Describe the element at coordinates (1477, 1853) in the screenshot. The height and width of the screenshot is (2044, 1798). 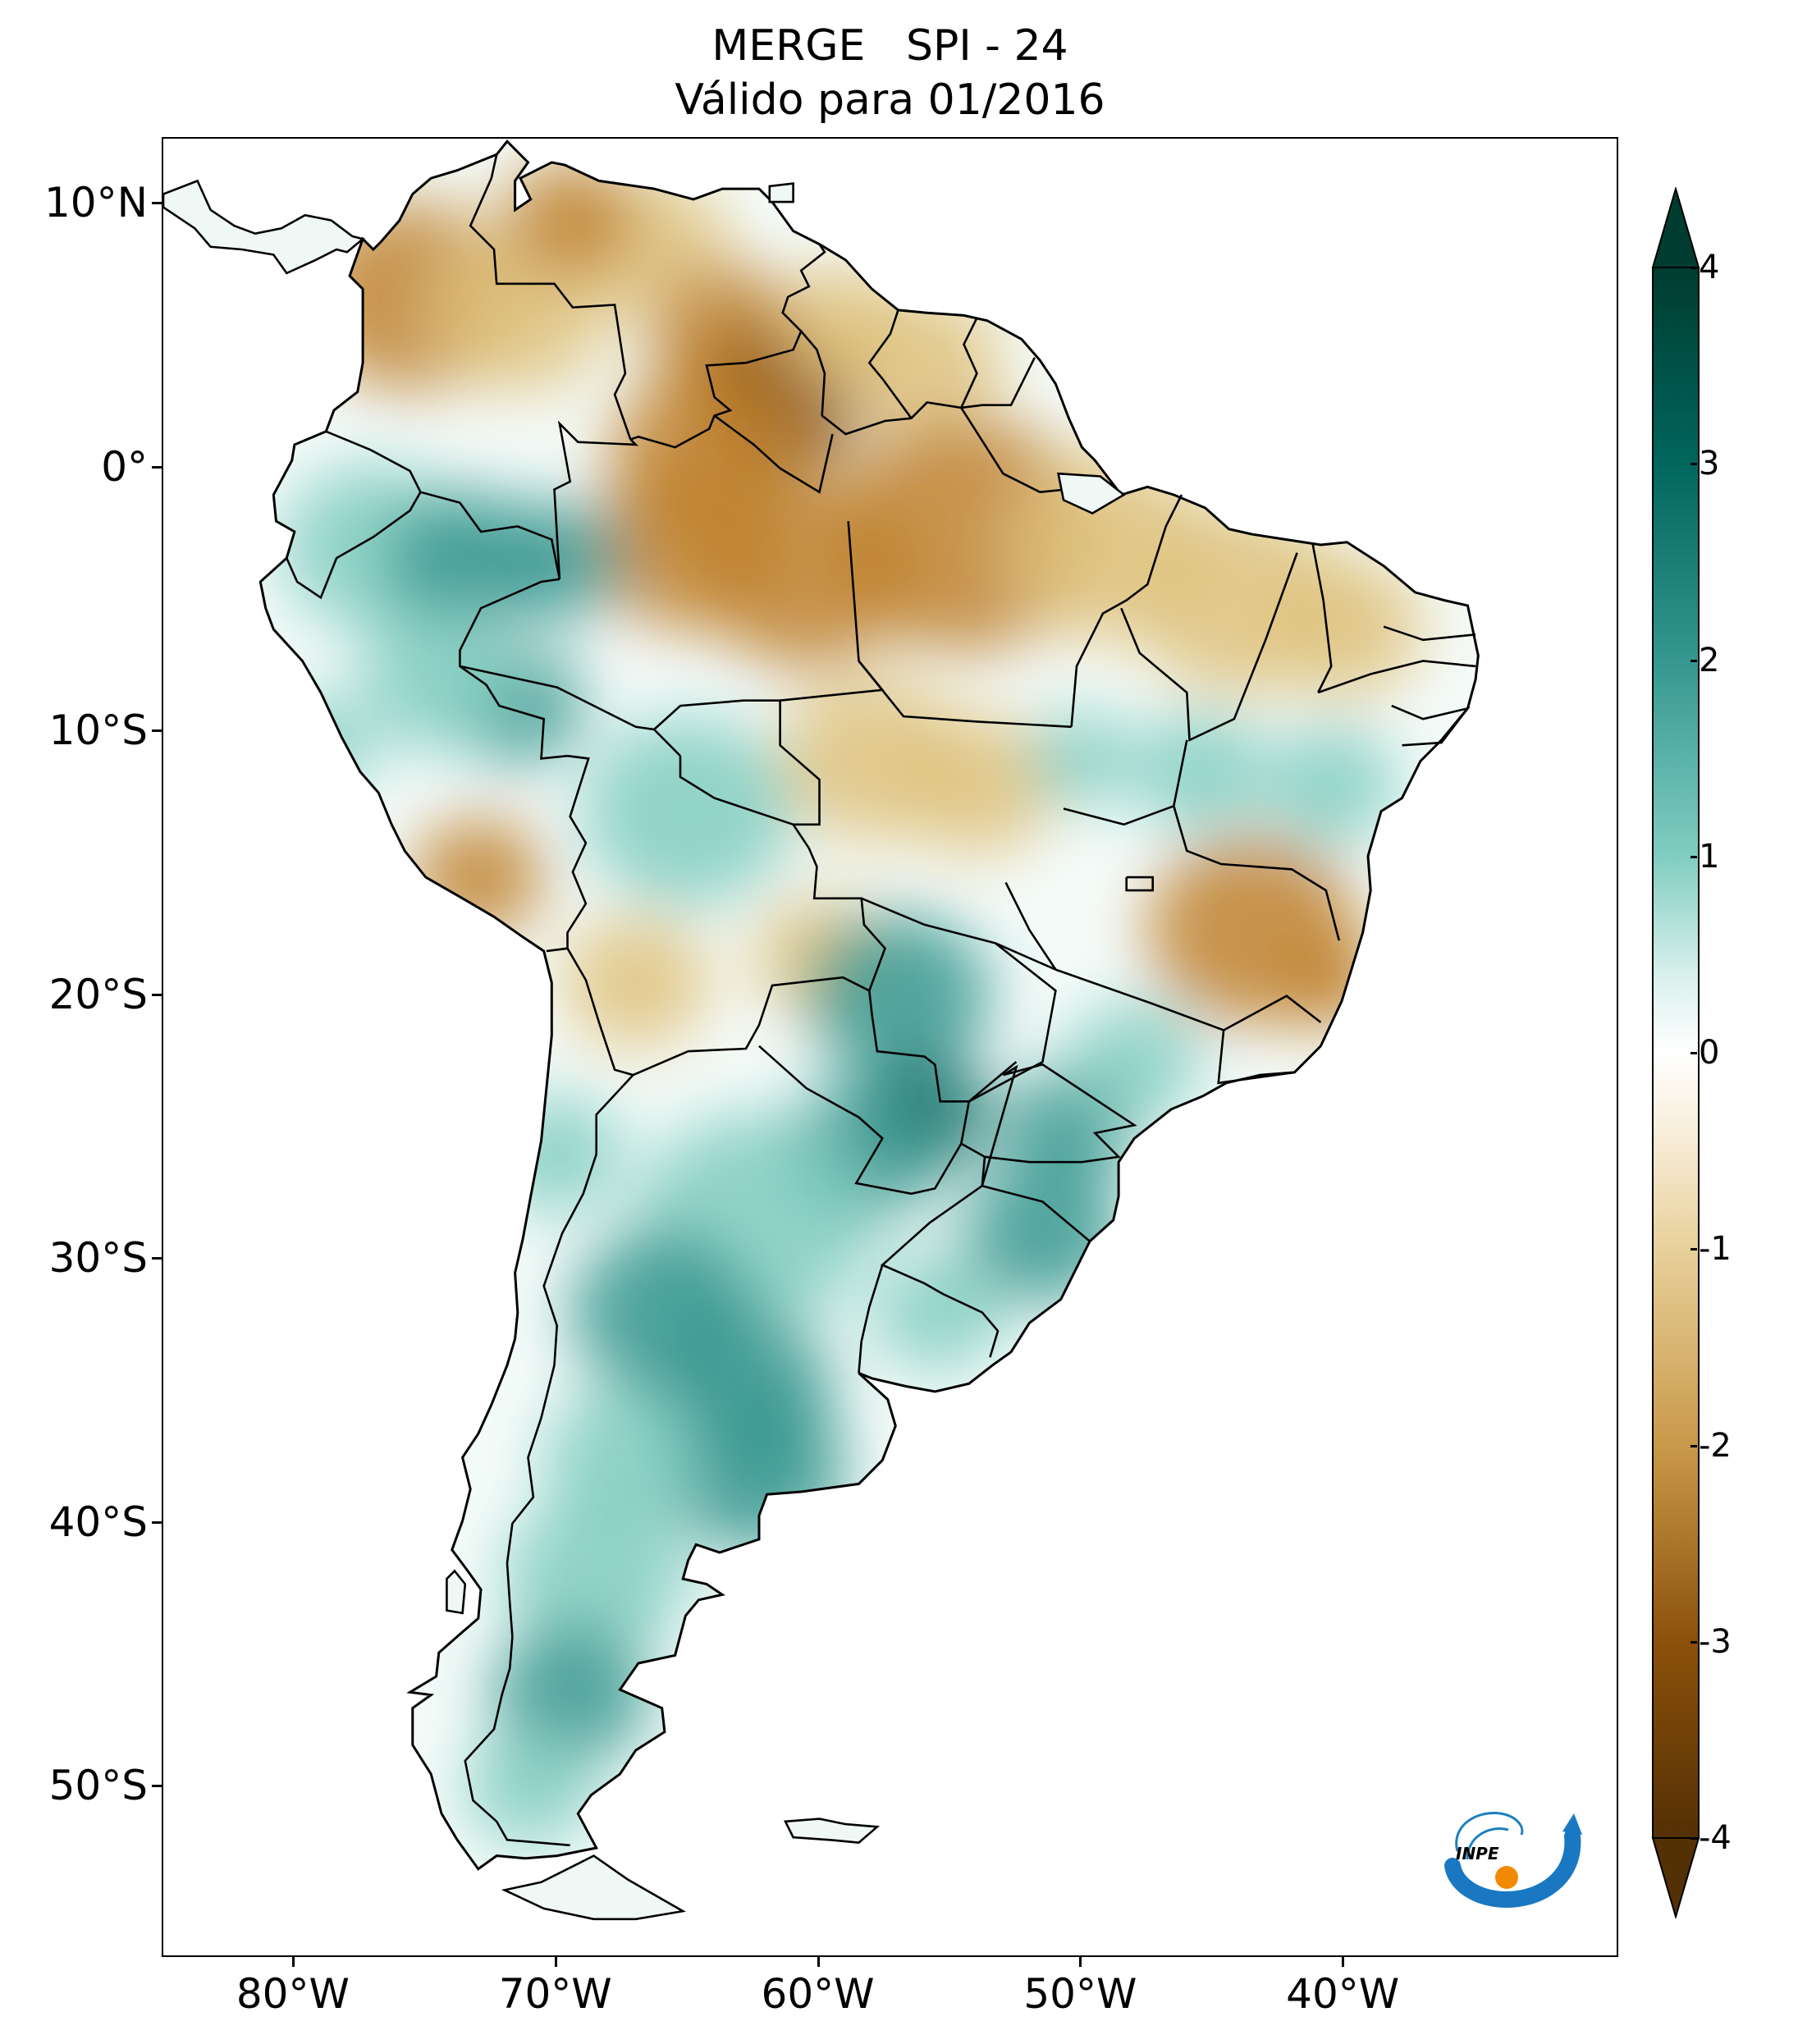
I see `logo-text: INPE` at that location.